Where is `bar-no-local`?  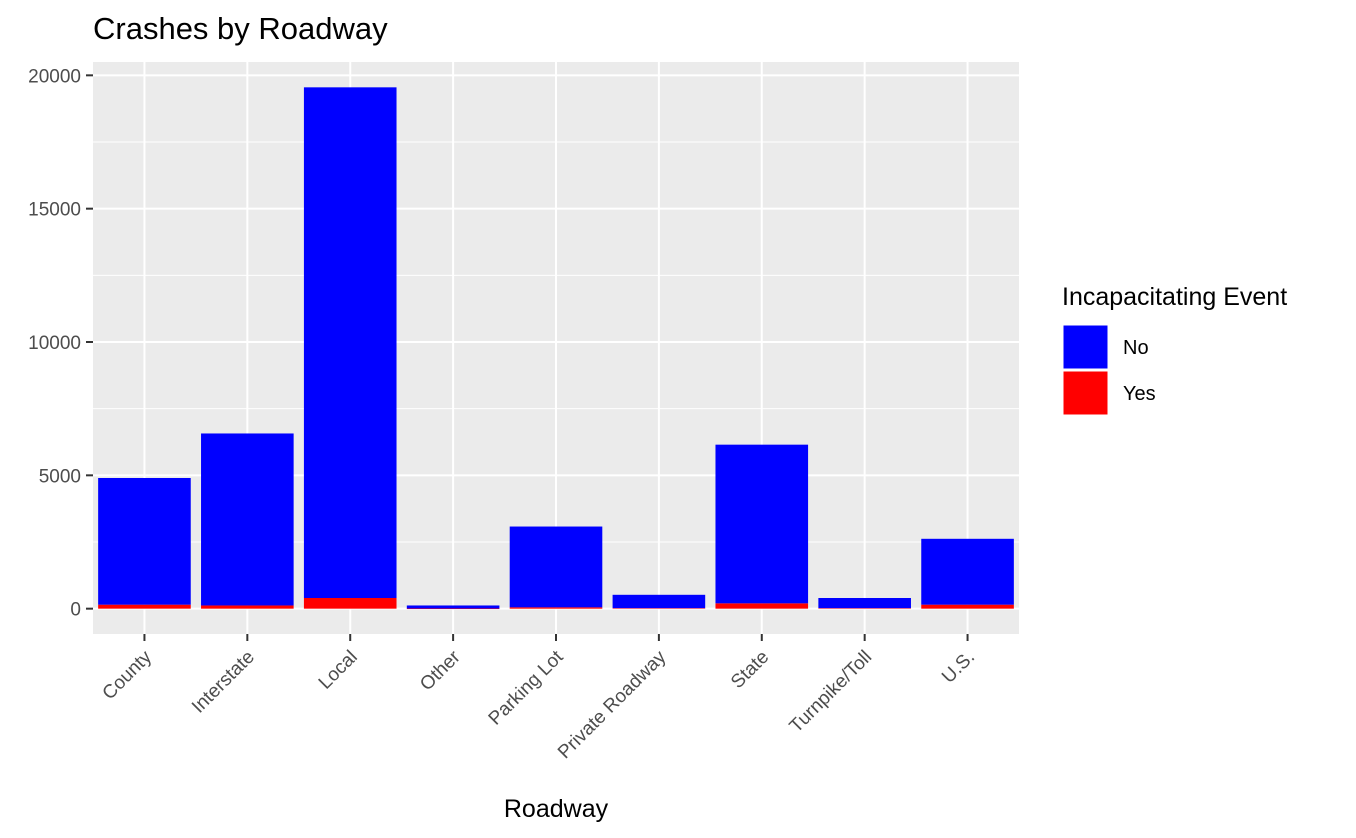 bar-no-local is located at coordinates (350, 342).